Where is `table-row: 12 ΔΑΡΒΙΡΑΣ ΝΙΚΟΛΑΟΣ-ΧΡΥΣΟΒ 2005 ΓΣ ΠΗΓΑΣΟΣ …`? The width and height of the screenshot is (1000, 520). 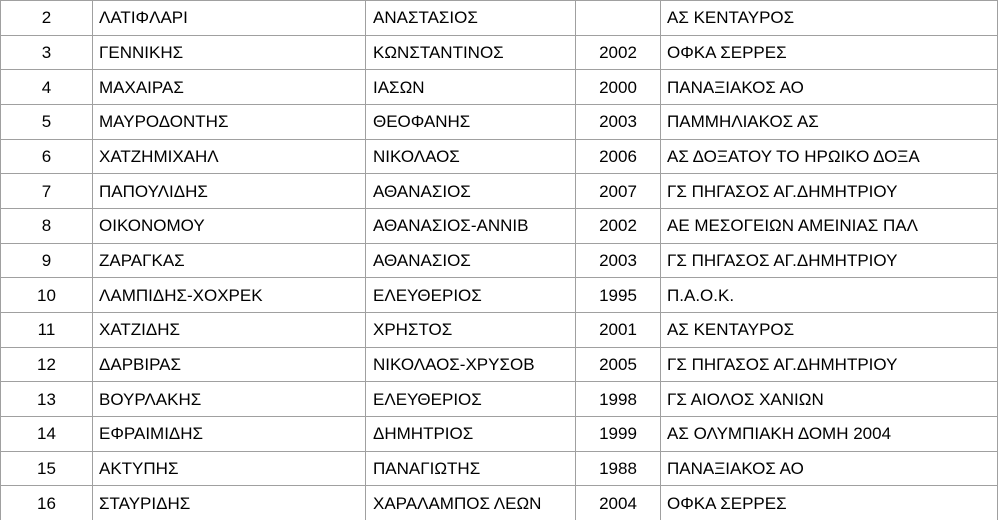
table-row: 12 ΔΑΡΒΙΡΑΣ ΝΙΚΟΛΑΟΣ-ΧΡΥΣΟΒ 2005 ΓΣ ΠΗΓΑΣΟΣ … is located at coordinates (499, 365).